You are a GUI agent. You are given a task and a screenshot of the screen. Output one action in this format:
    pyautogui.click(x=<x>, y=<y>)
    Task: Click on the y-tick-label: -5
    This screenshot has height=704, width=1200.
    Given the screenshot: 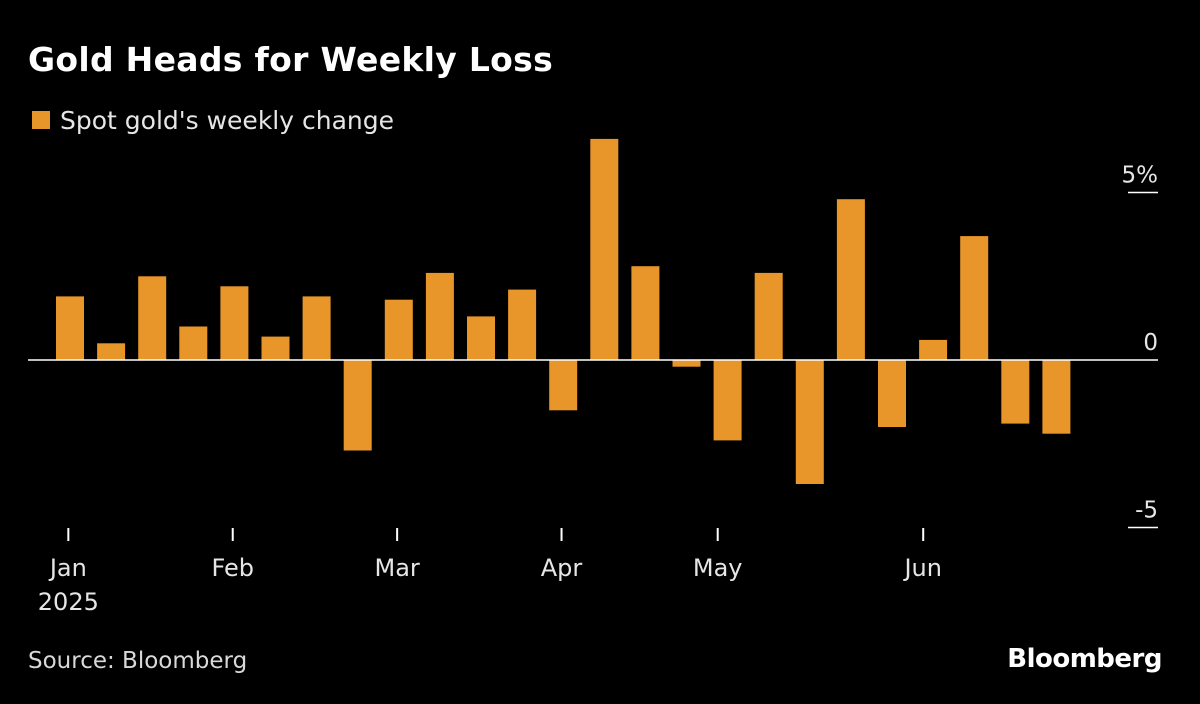 What is the action you would take?
    pyautogui.click(x=1146, y=511)
    